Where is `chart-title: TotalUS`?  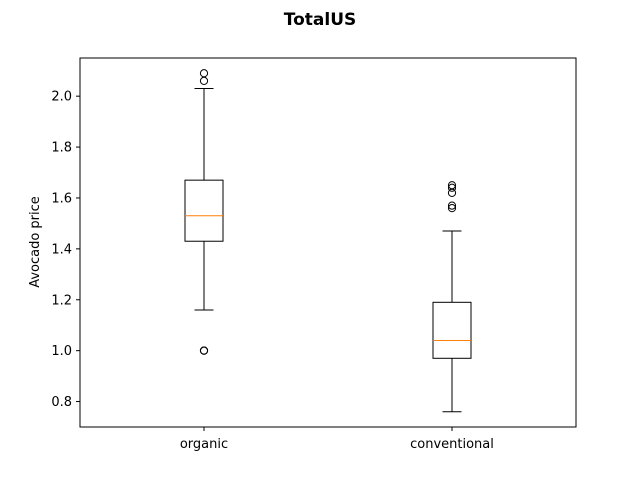
chart-title: TotalUS is located at coordinates (320, 20).